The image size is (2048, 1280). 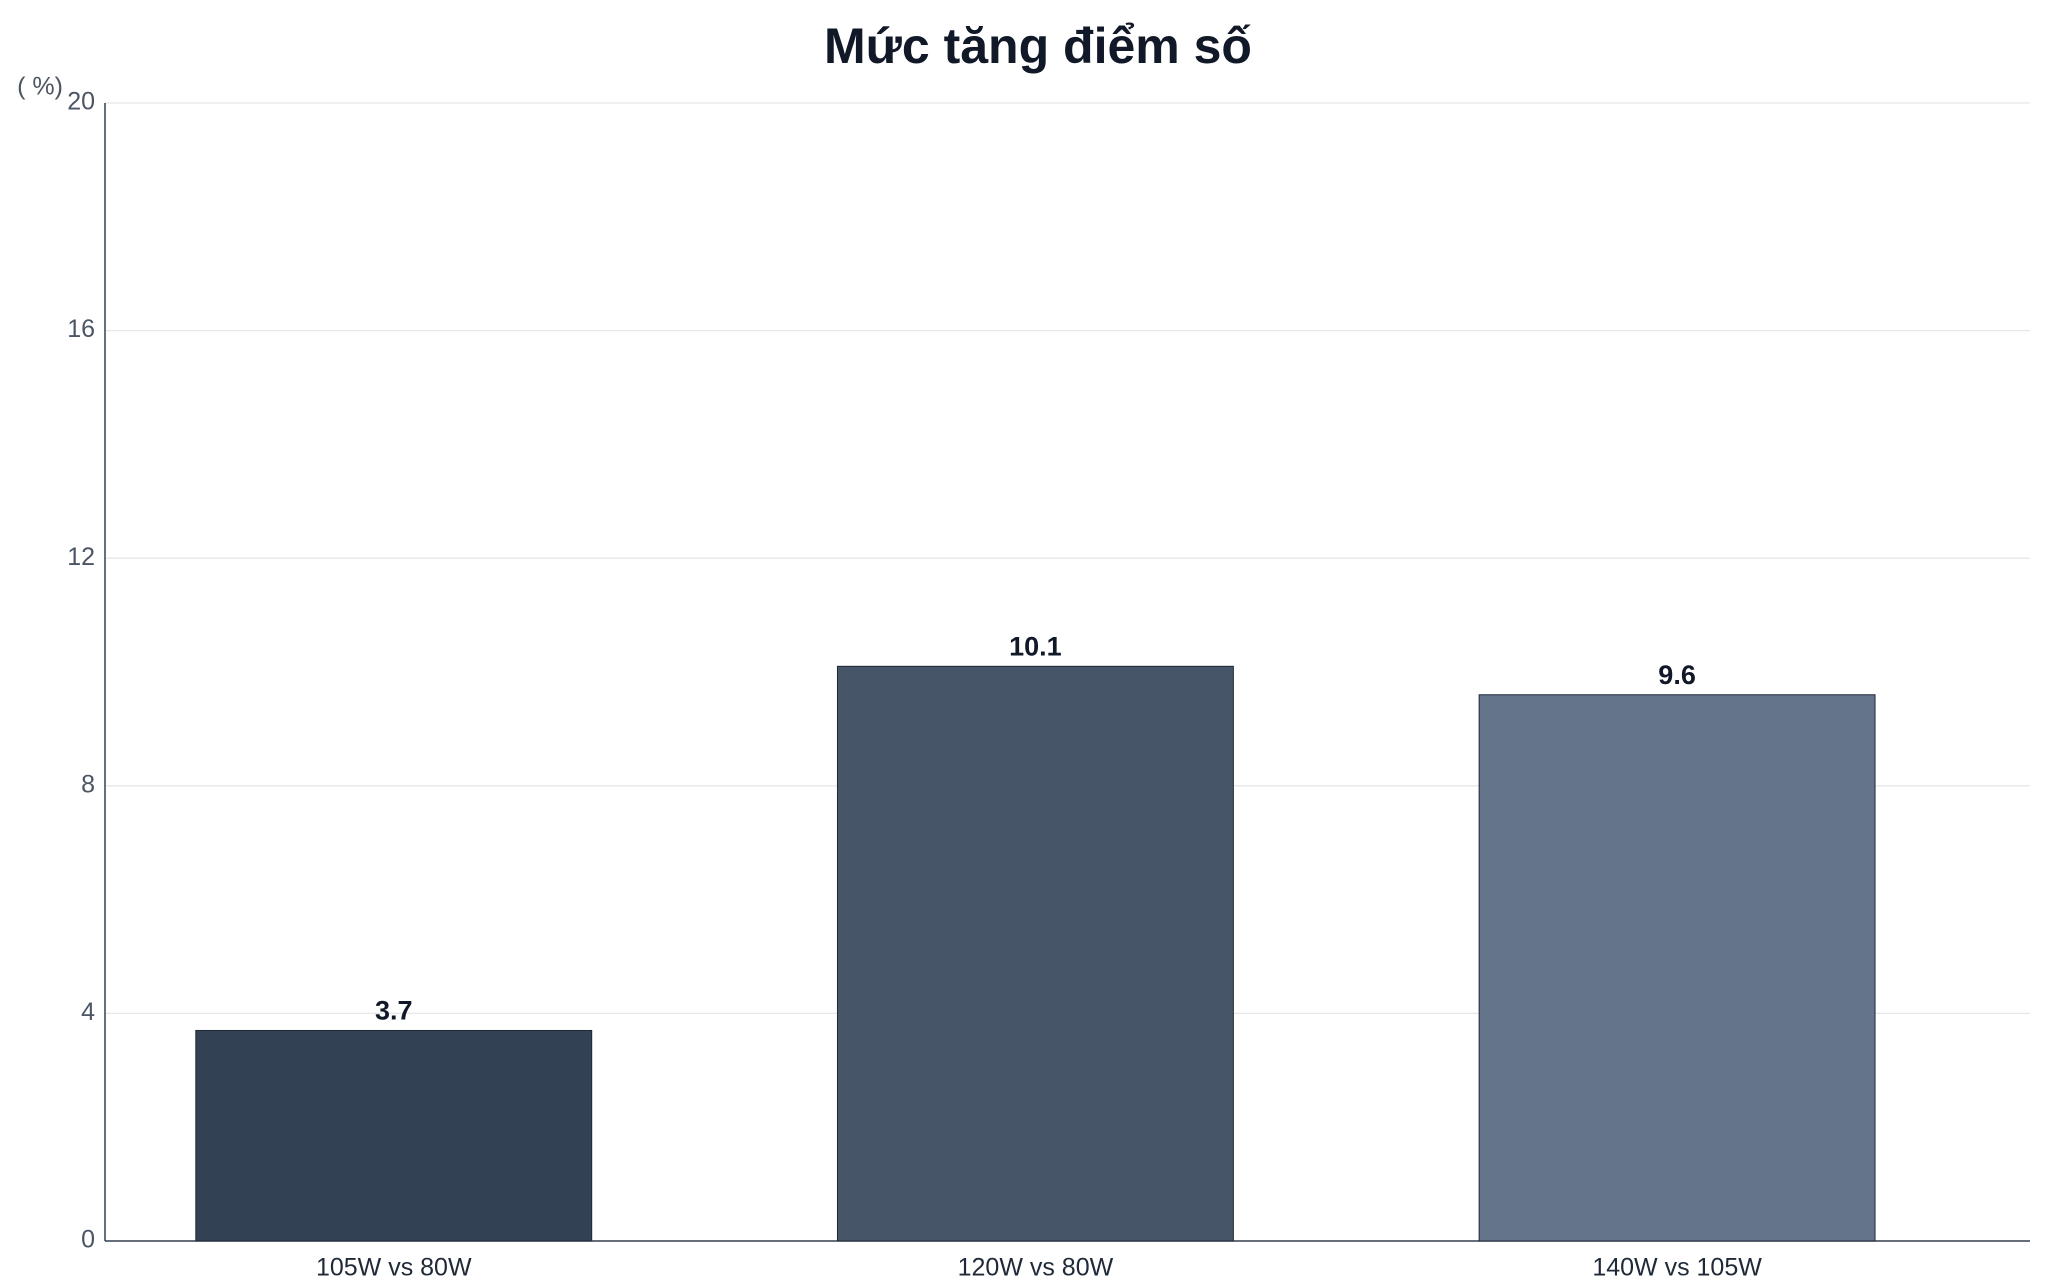 I want to click on x-tick-label: 140W vs 105W, so click(x=1677, y=1267).